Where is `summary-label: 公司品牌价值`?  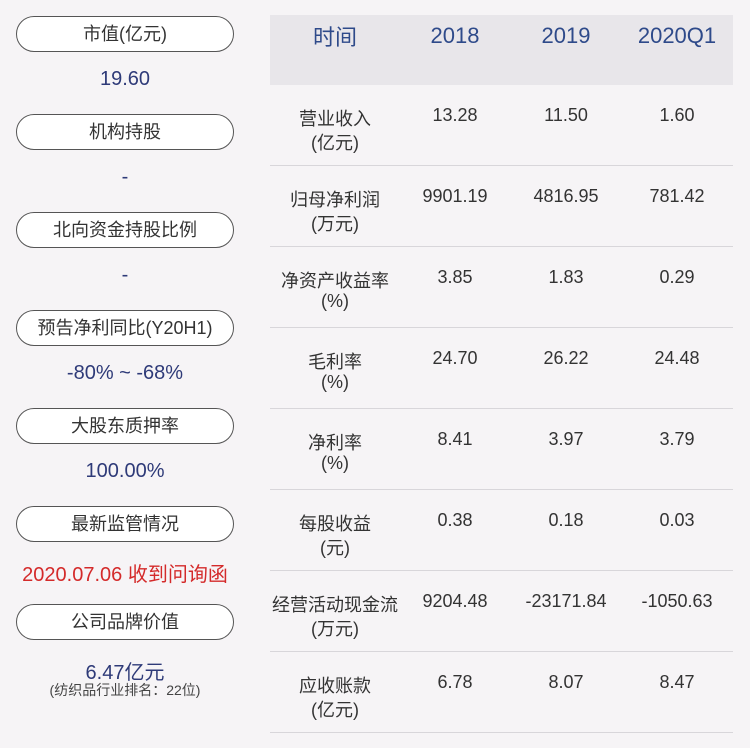 summary-label: 公司品牌价值 is located at coordinates (125, 622).